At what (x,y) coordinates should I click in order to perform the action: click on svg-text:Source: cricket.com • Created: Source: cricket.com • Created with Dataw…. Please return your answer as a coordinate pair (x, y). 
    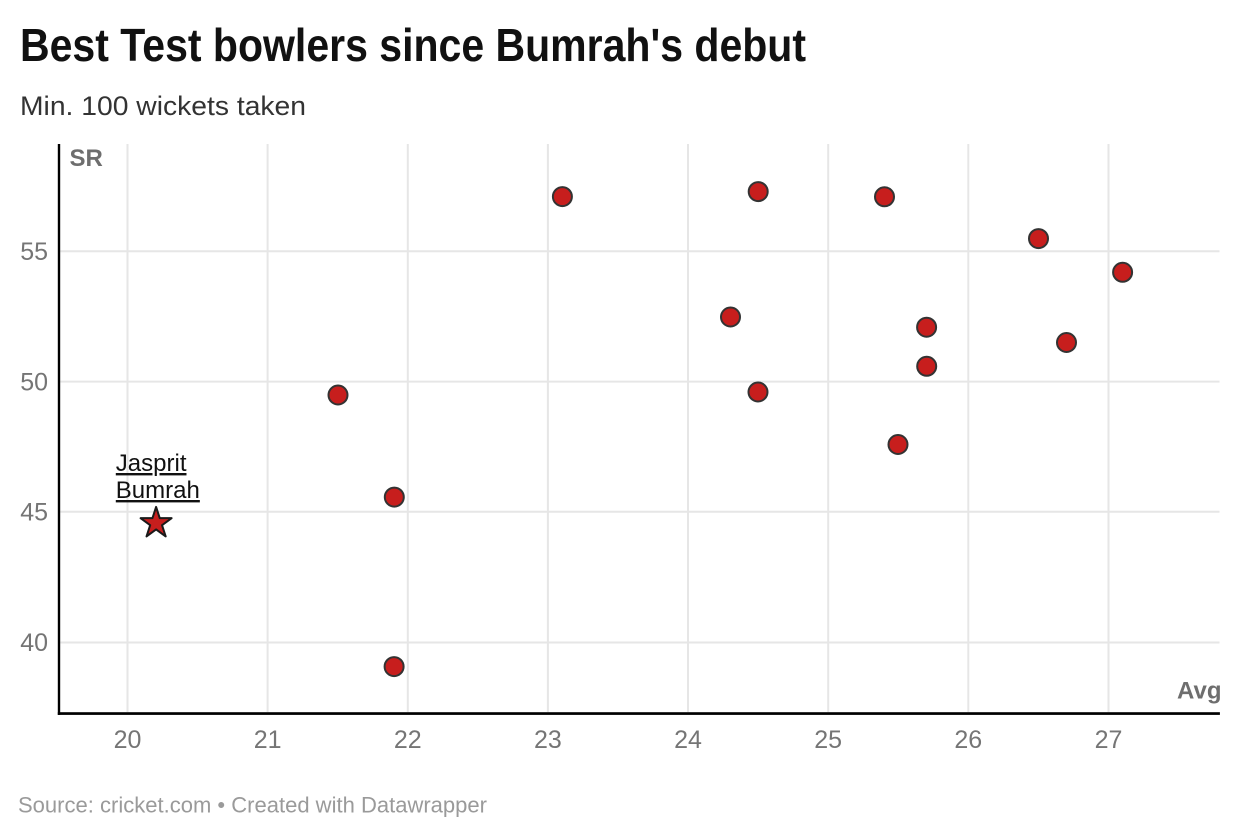
    Looking at the image, I should click on (252, 804).